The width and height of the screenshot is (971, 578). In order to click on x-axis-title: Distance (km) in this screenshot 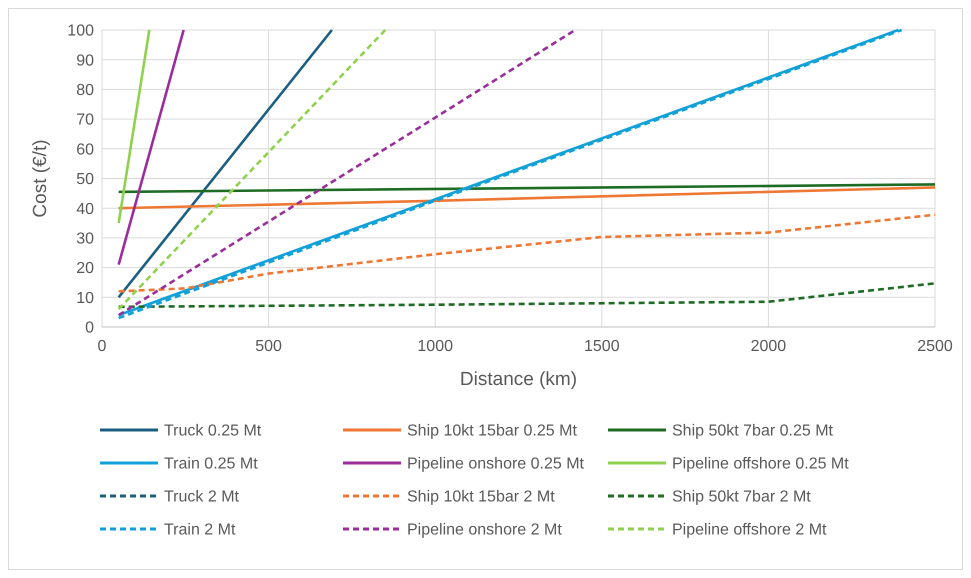, I will do `click(519, 379)`.